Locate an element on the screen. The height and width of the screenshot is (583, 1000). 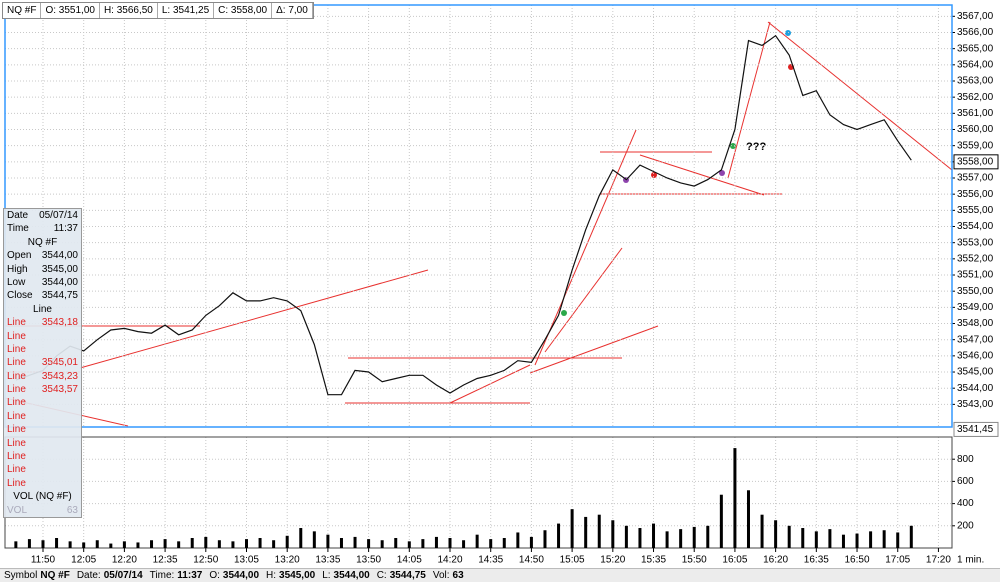
header-item: NQ #F is located at coordinates (22, 10).